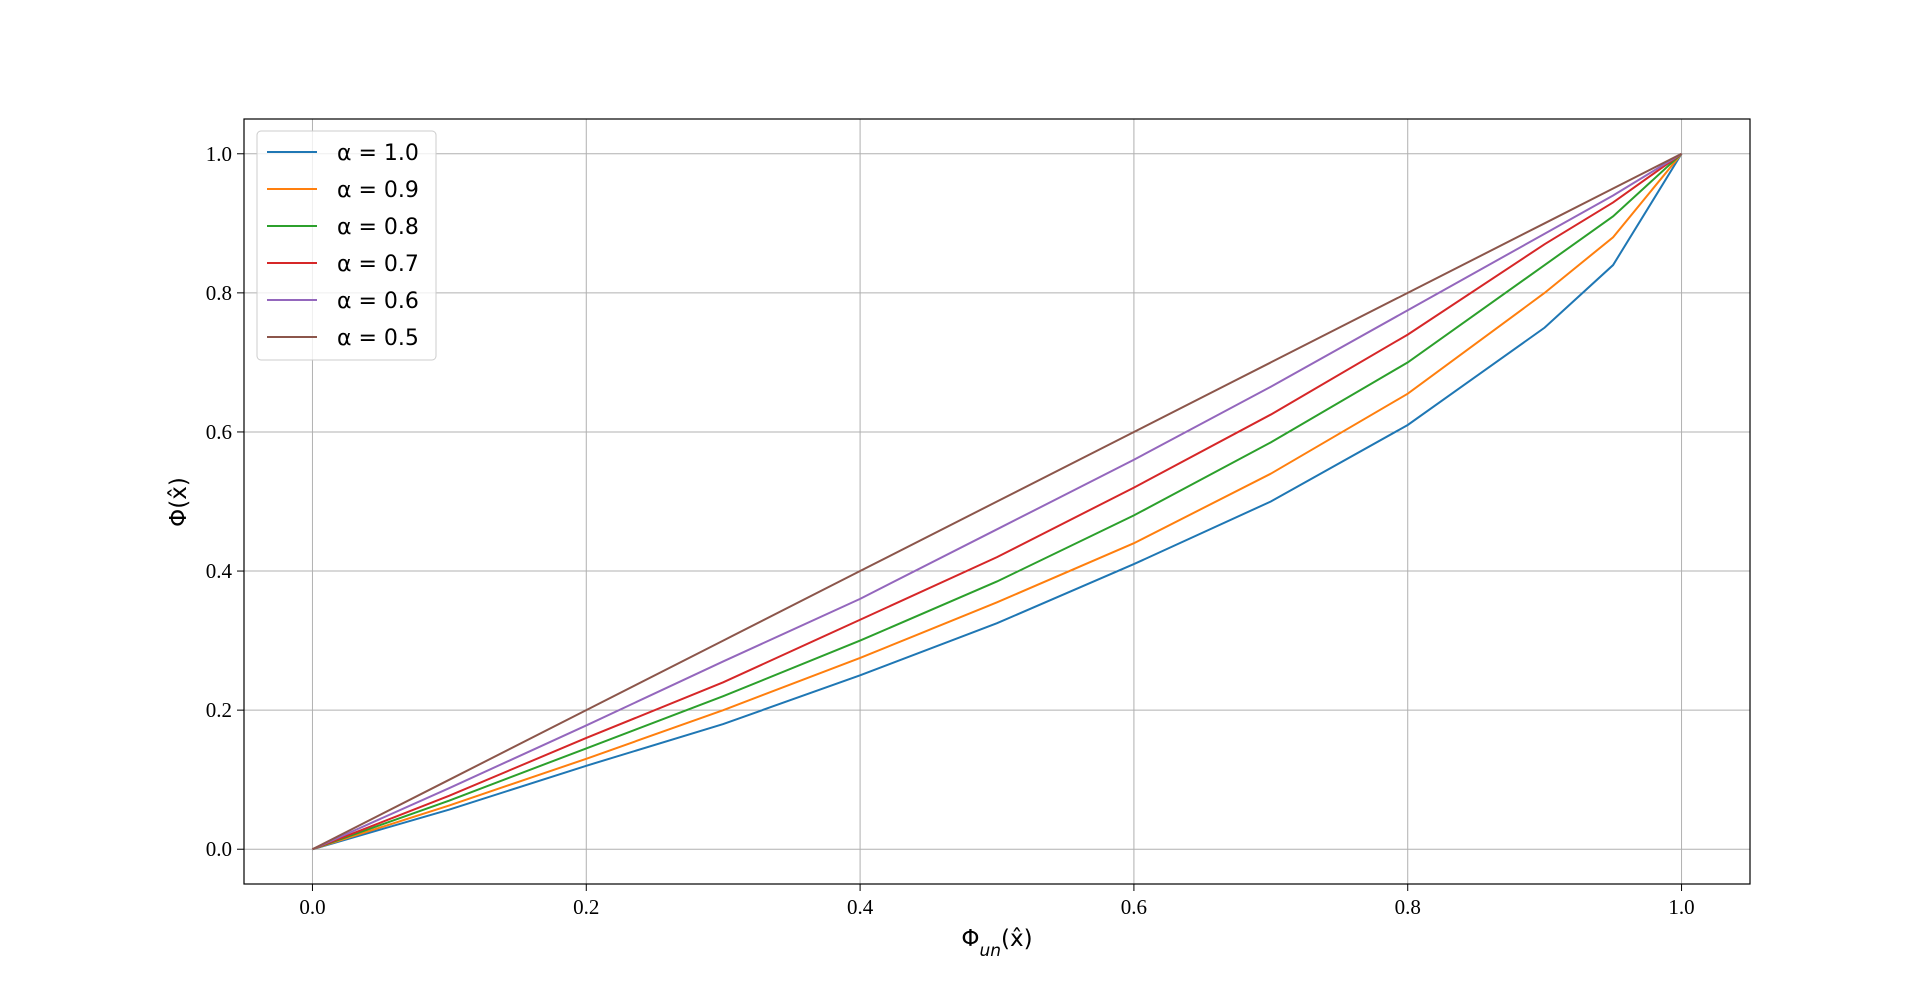 This screenshot has height=981, width=1920. I want to click on legend-label: α = 0.5, so click(378, 338).